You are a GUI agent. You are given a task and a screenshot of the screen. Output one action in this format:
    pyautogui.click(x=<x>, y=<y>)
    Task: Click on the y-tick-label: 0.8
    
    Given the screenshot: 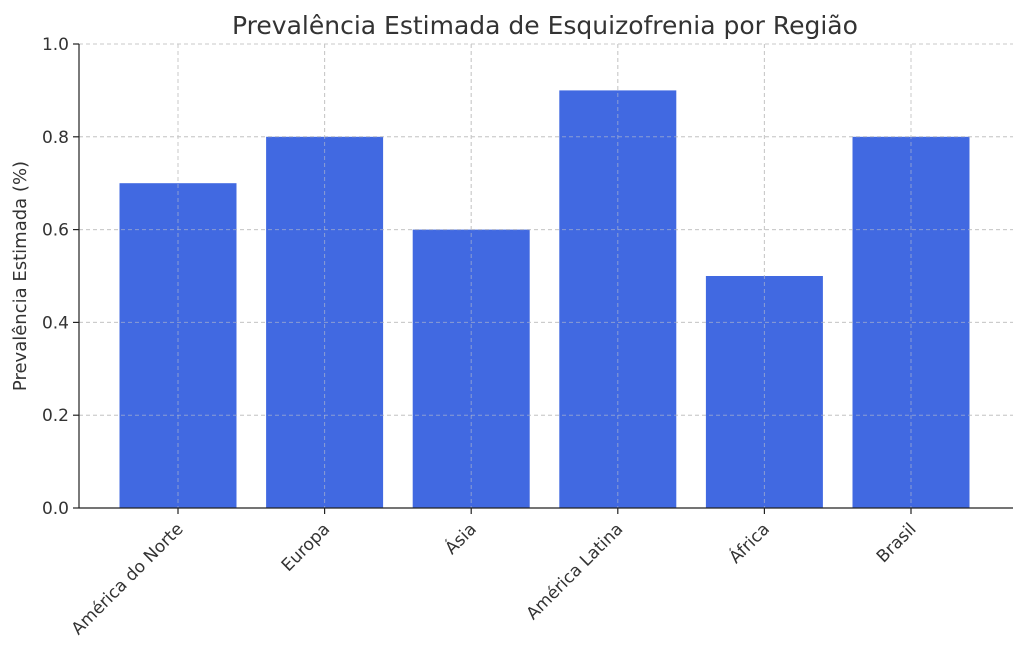 What is the action you would take?
    pyautogui.click(x=55, y=138)
    